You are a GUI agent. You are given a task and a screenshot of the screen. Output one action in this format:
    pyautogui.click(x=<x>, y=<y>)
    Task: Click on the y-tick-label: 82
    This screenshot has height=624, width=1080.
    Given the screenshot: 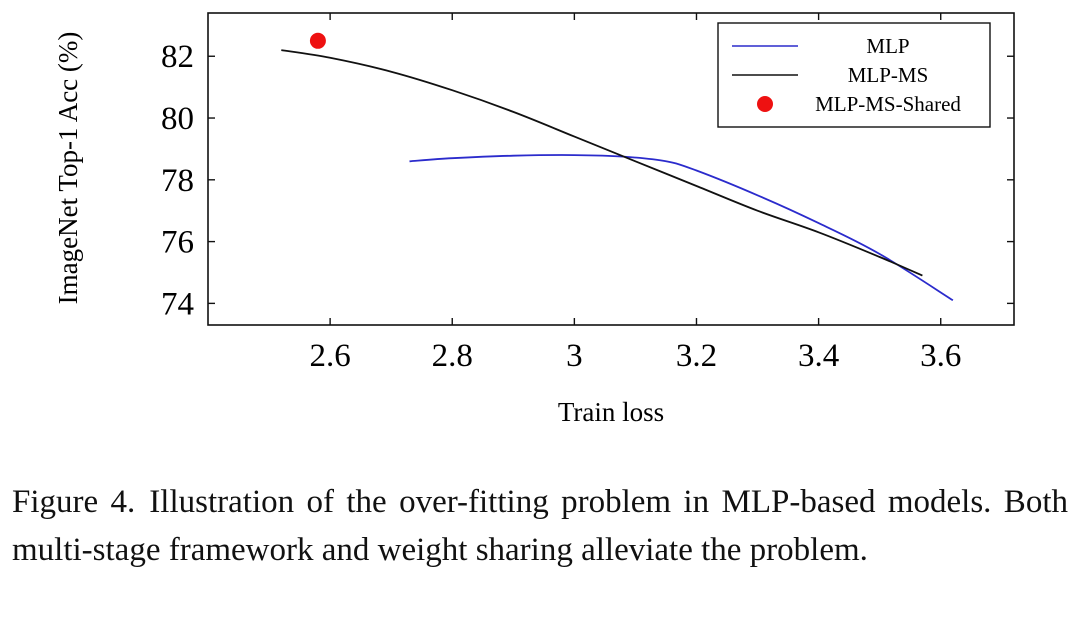 What is the action you would take?
    pyautogui.click(x=177, y=57)
    